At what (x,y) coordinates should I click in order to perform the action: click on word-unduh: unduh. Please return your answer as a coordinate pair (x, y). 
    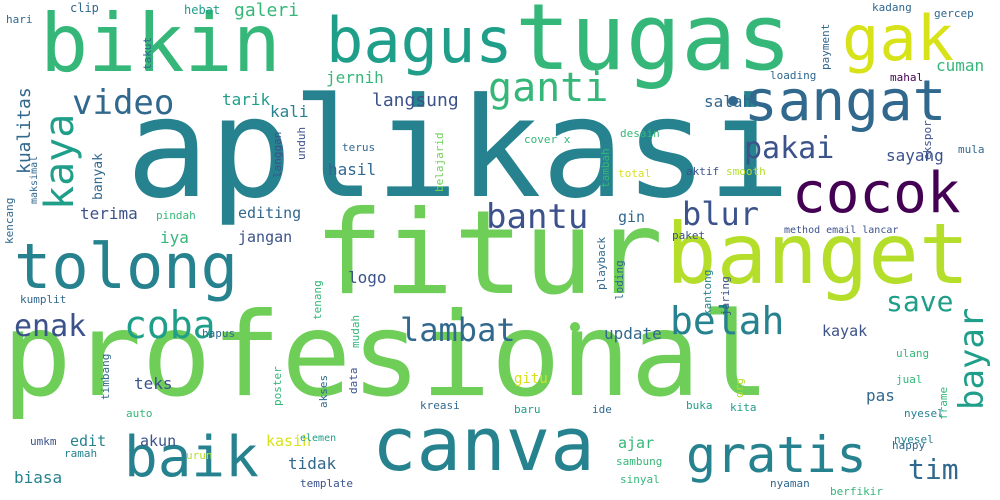
    Looking at the image, I should click on (301, 143).